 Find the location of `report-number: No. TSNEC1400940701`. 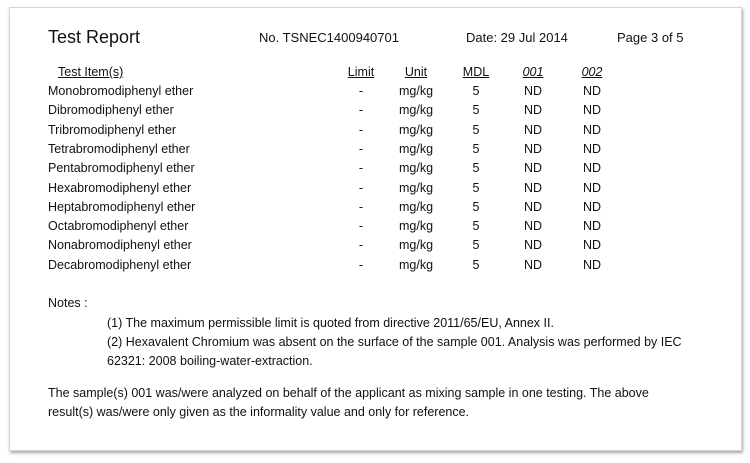

report-number: No. TSNEC1400940701 is located at coordinates (329, 37).